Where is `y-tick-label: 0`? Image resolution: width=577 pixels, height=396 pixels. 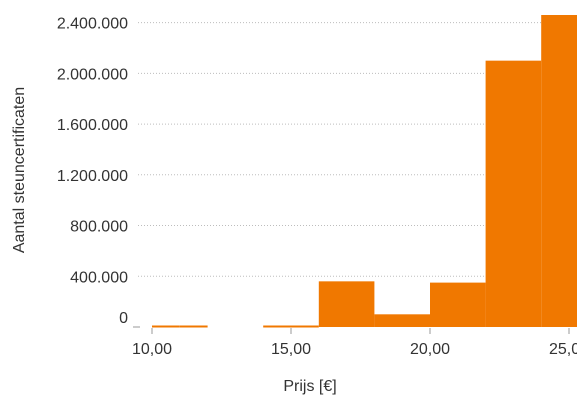
y-tick-label: 0 is located at coordinates (123, 318).